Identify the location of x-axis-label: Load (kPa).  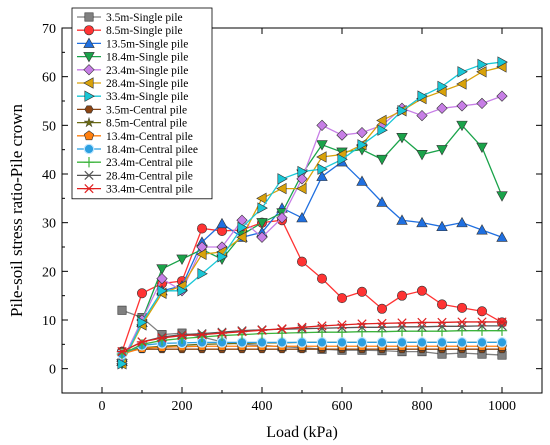
(302, 432).